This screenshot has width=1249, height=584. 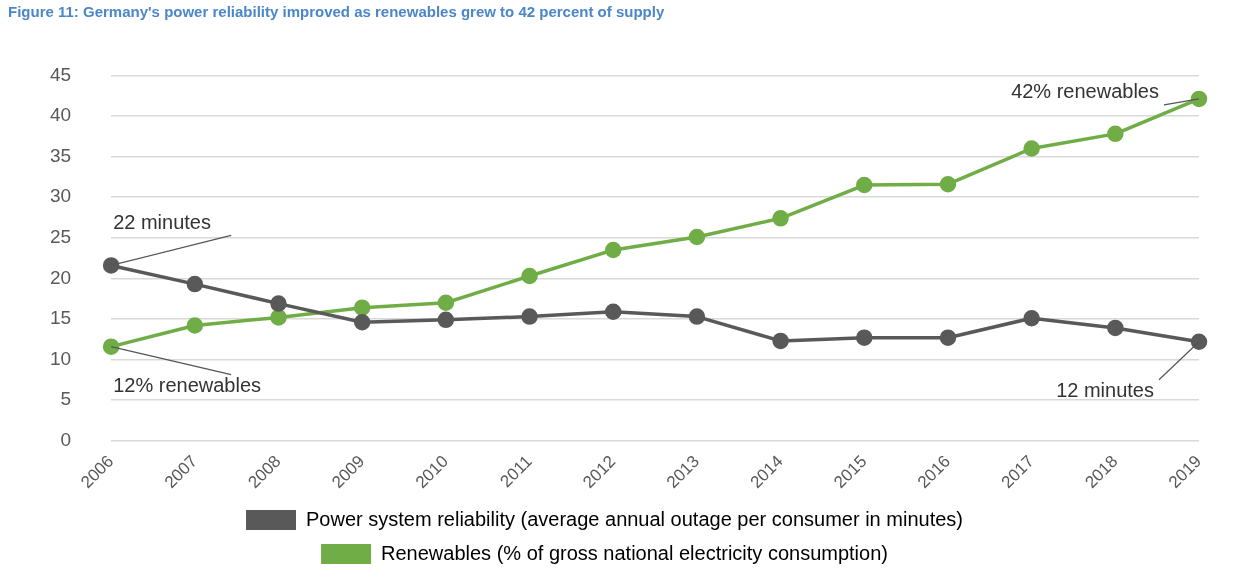 I want to click on y-tick-label: 30, so click(x=60, y=196).